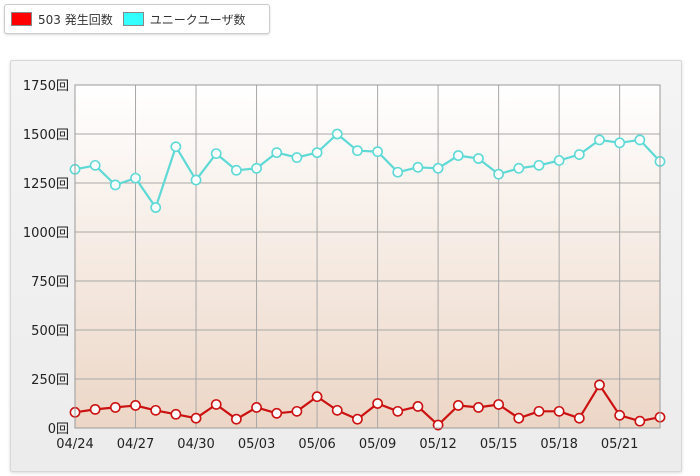  I want to click on y-axis-ticks: 0回 250回 500回 750回 1000回 1250回 1500回 1750回, so click(46, 258).